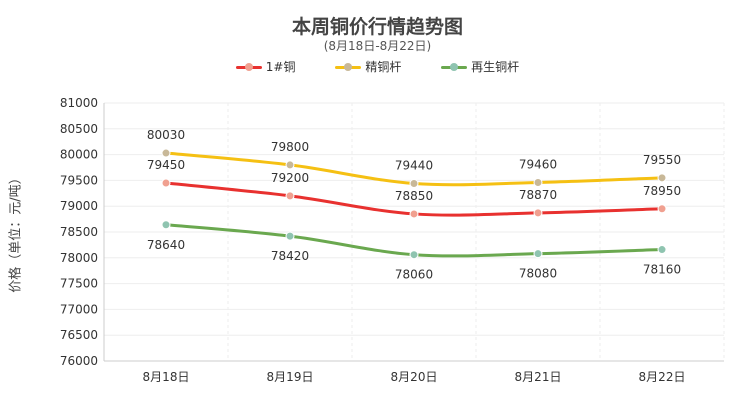  I want to click on legend-label-refined-rod: 精铜杆, so click(383, 67).